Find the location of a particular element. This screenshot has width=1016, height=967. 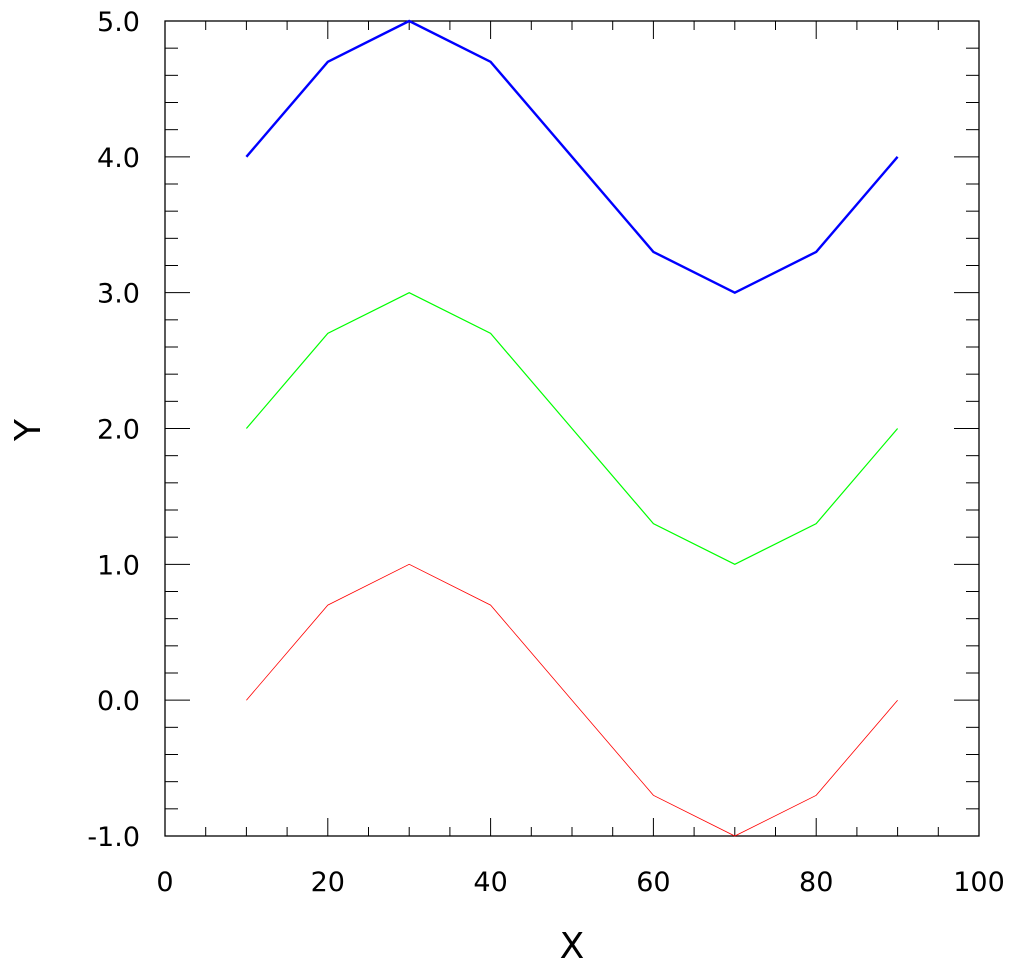

x-tick-label: 40 is located at coordinates (490, 882).